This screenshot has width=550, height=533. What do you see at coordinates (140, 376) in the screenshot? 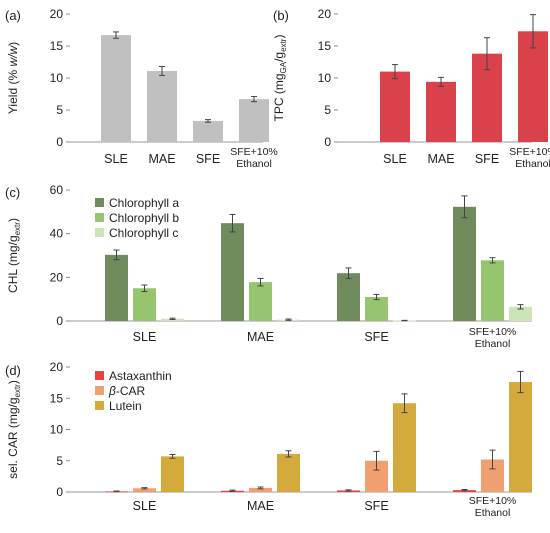
I see `legend-label: Astaxanthin` at bounding box center [140, 376].